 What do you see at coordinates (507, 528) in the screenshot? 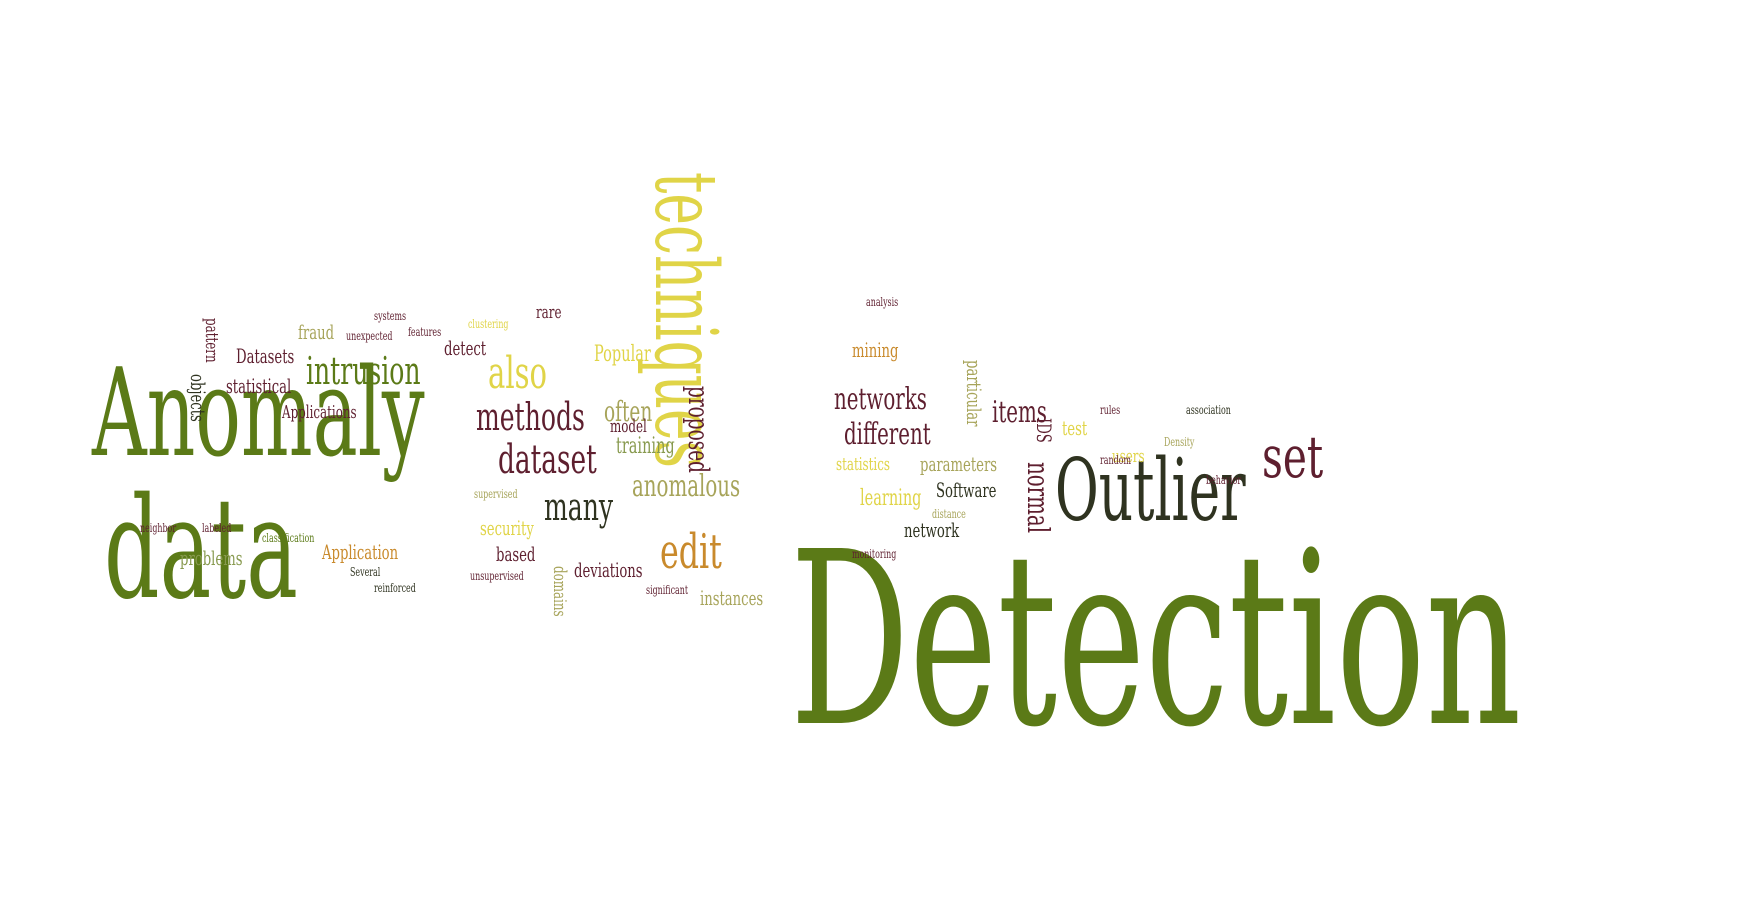
I see `word-security: security` at bounding box center [507, 528].